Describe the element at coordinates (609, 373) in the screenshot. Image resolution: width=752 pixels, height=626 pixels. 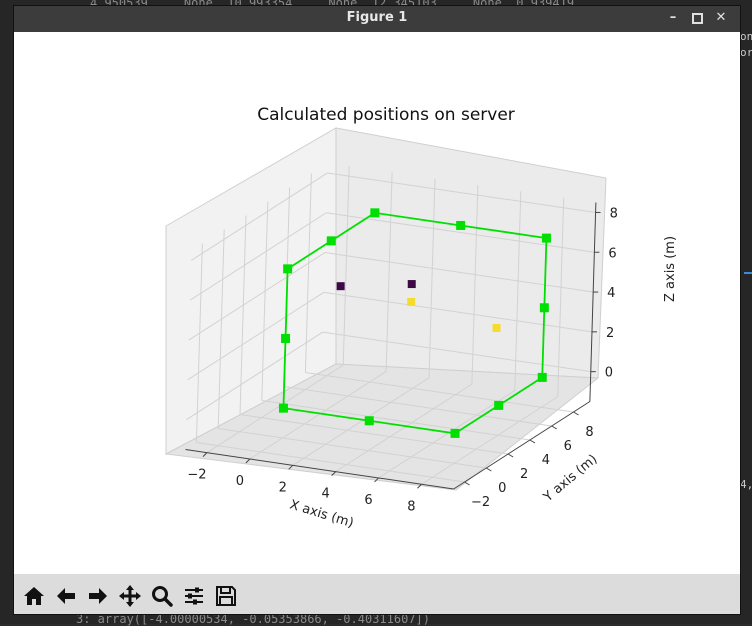
I see `z-tick-label: 0` at that location.